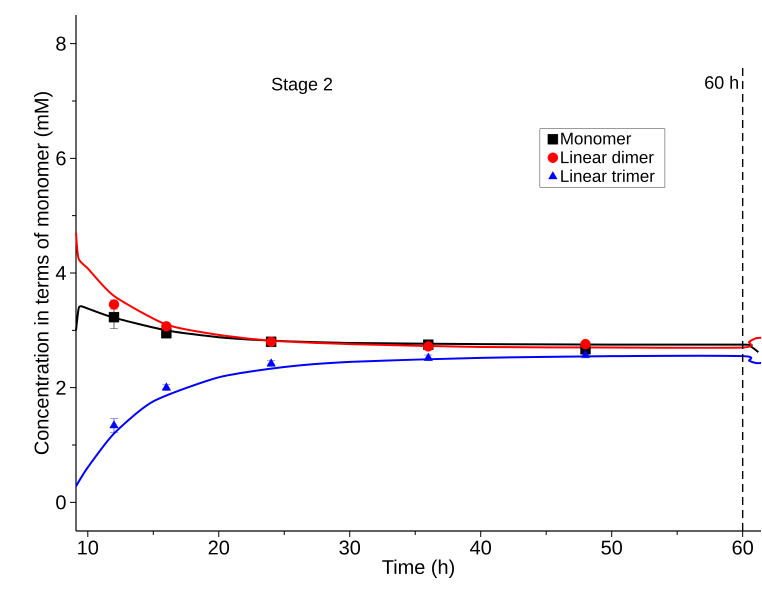 Image resolution: width=762 pixels, height=613 pixels. Describe the element at coordinates (61, 158) in the screenshot. I see `y-tick-label: 6` at that location.